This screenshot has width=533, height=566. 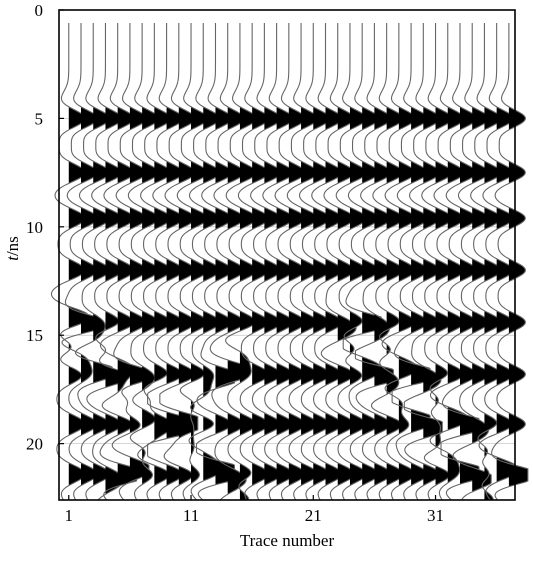 I want to click on trace-28-fill, so click(x=408, y=261).